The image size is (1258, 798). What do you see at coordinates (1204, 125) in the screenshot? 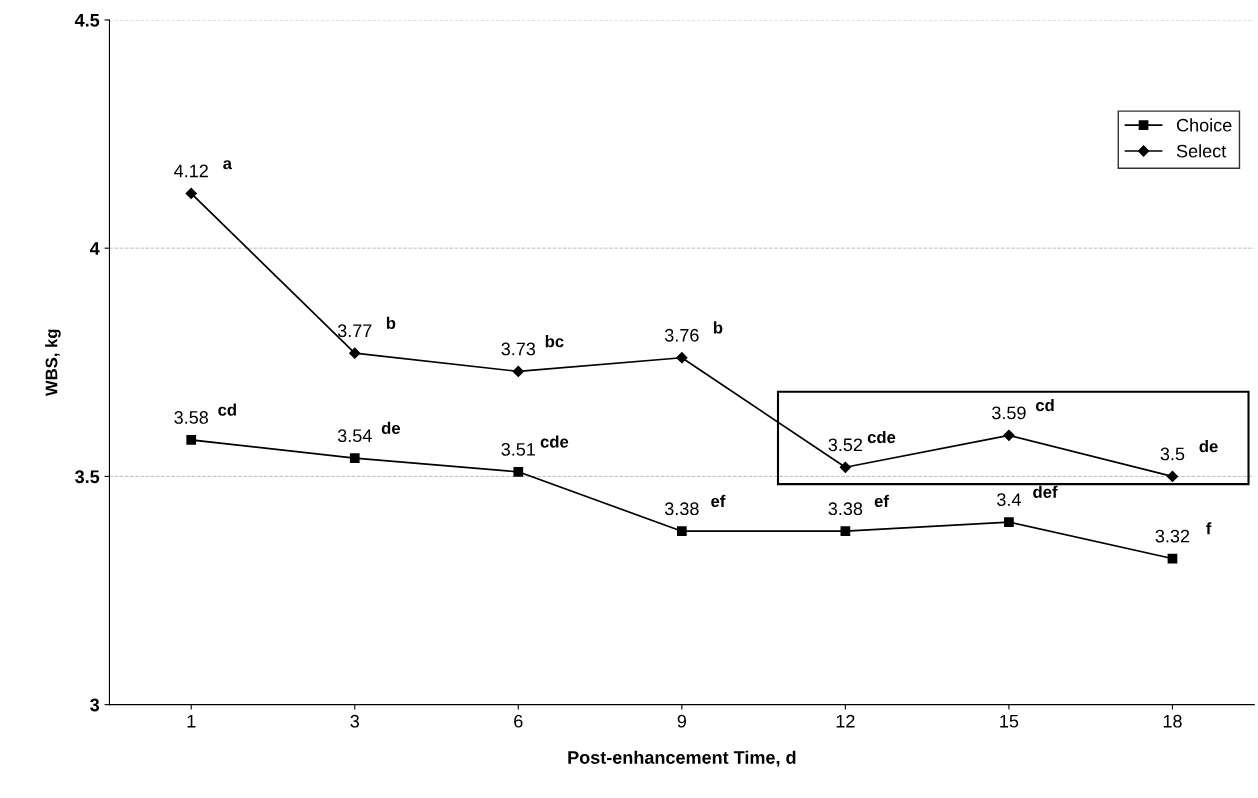
I see `legend-label: Choice` at bounding box center [1204, 125].